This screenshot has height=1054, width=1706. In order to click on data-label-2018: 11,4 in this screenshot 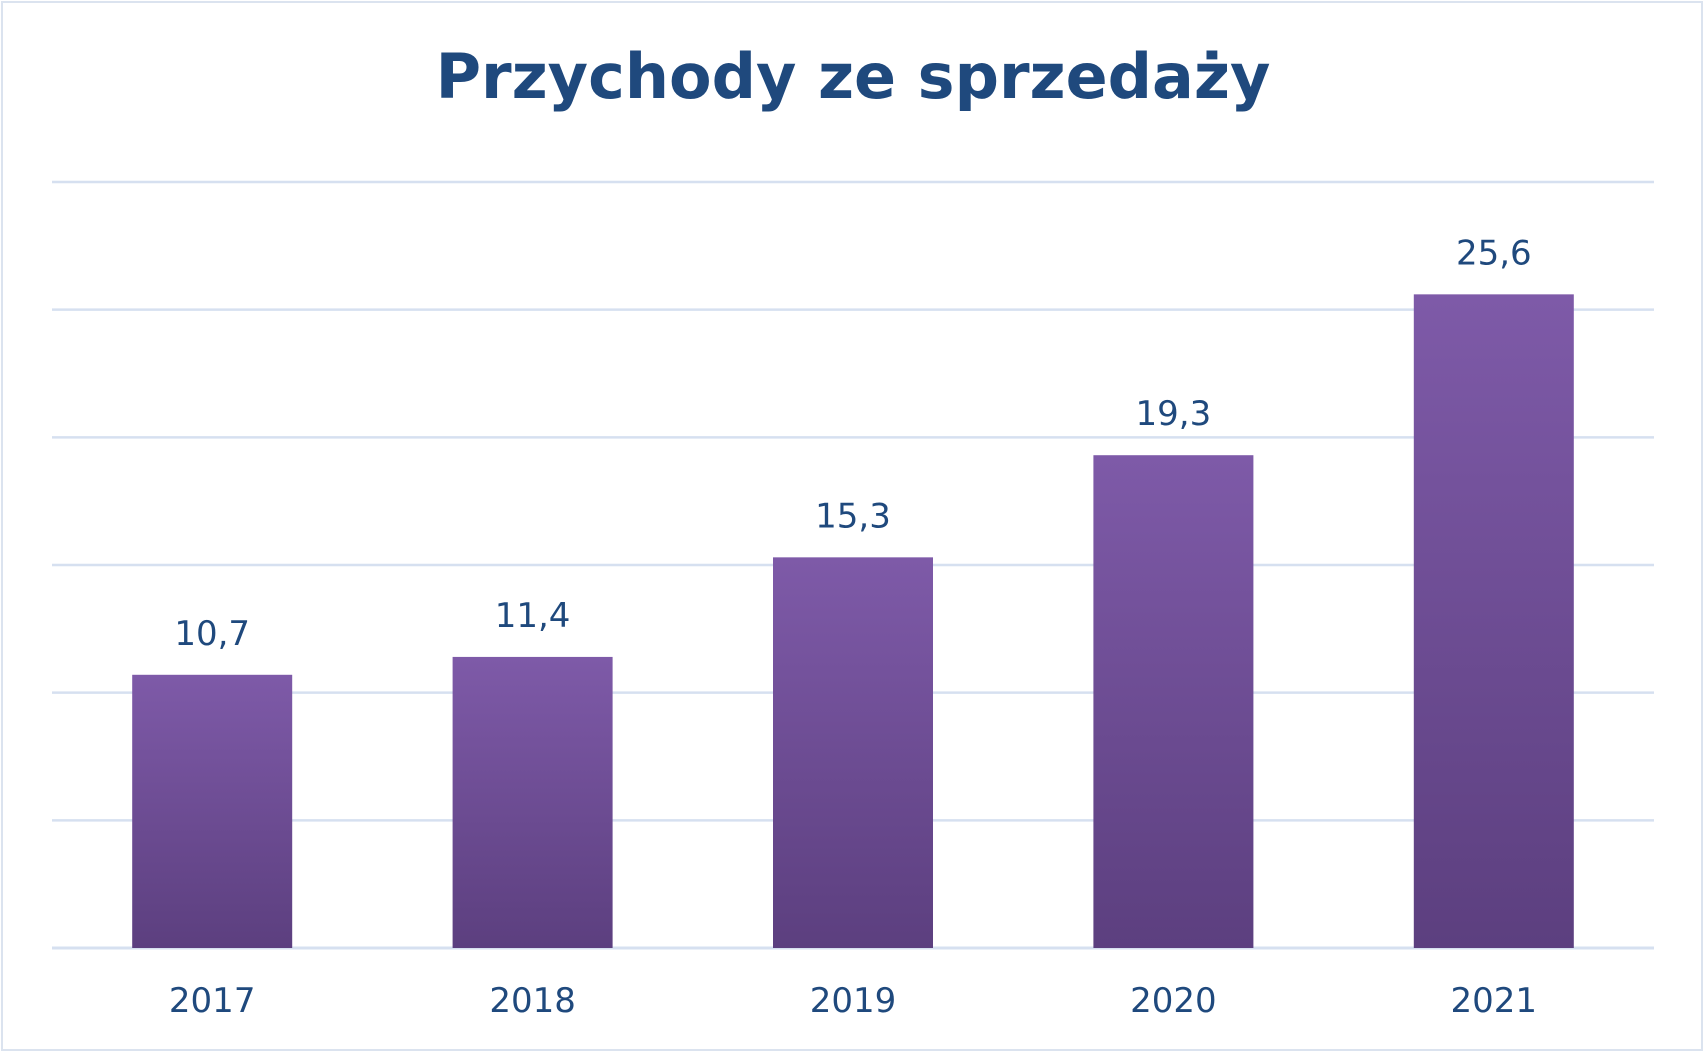, I will do `click(533, 616)`.